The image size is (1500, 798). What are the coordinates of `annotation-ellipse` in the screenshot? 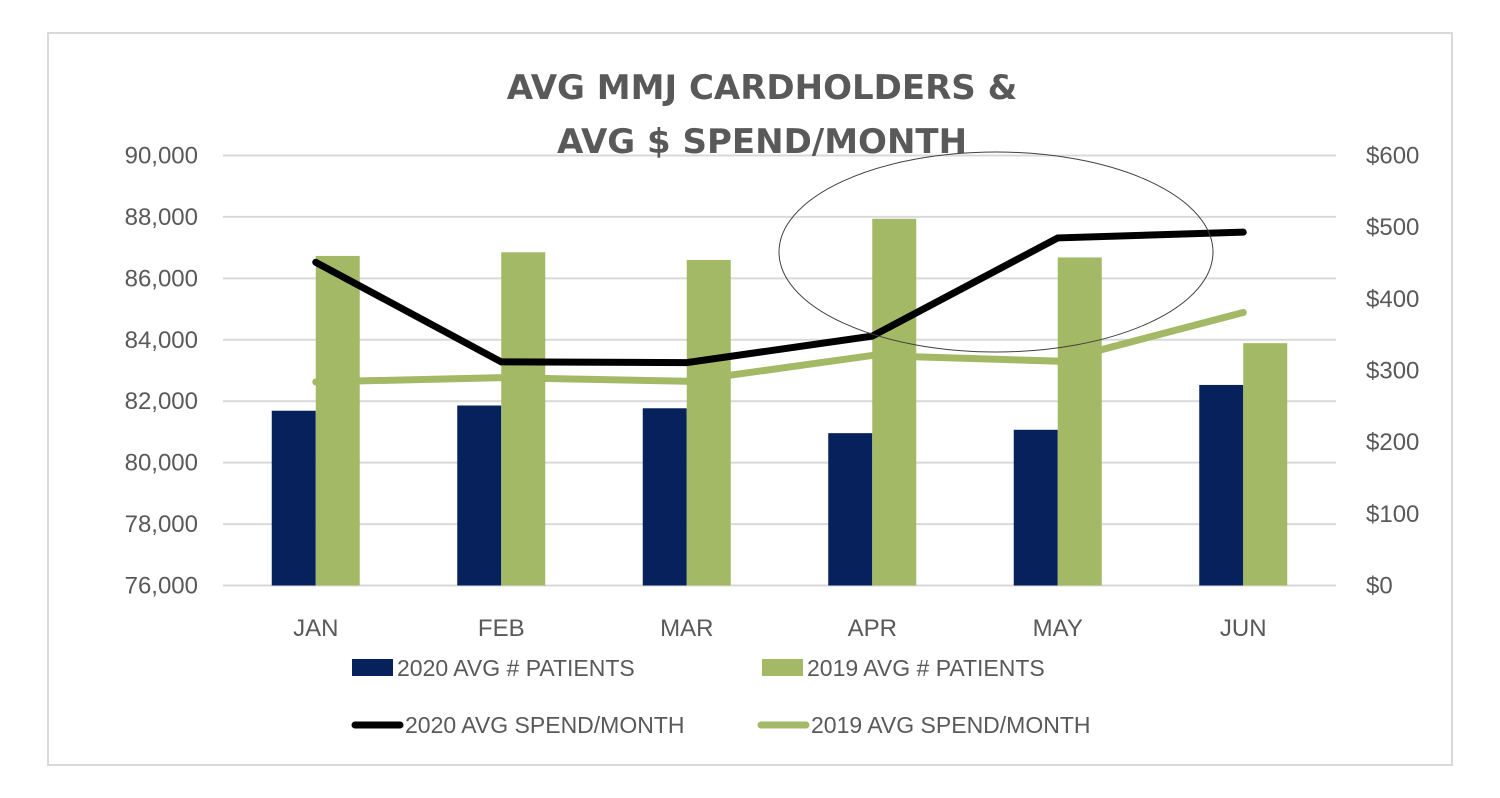 It's located at (996, 252).